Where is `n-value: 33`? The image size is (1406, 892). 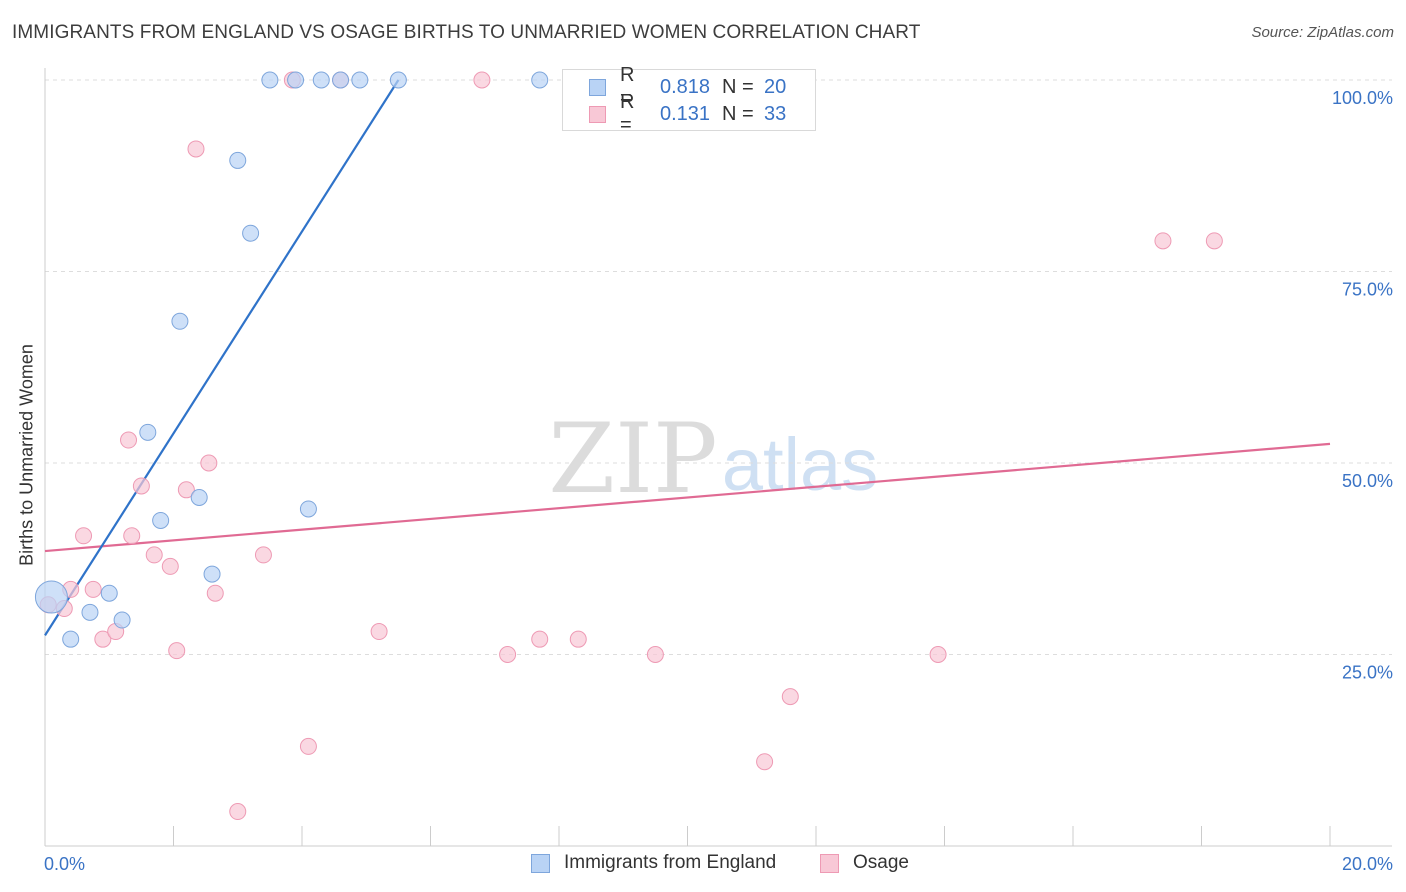
n-value: 33 is located at coordinates (775, 113).